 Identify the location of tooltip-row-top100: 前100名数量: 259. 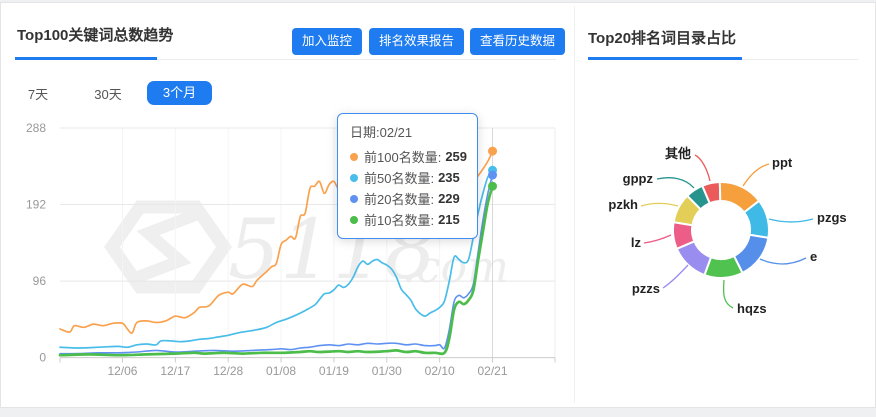
(409, 156).